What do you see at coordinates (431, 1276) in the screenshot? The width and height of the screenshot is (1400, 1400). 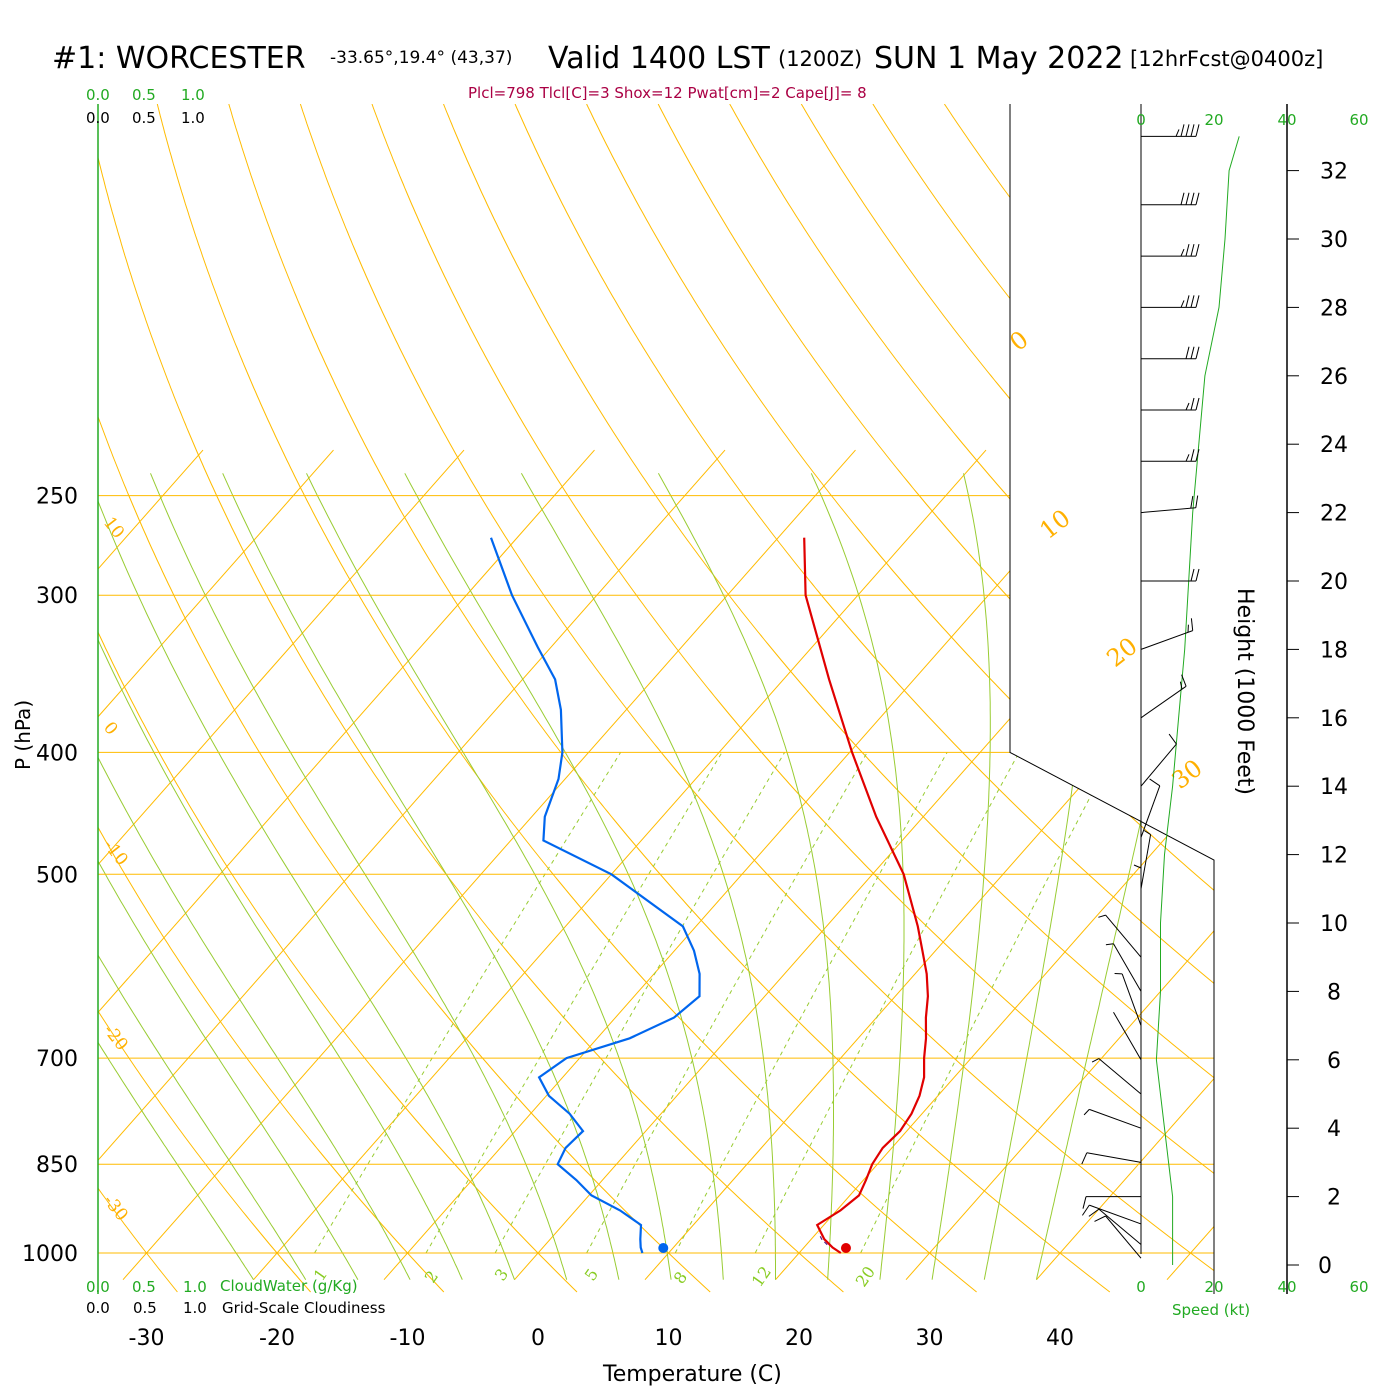 I see `mixing-ratio-label: 2` at bounding box center [431, 1276].